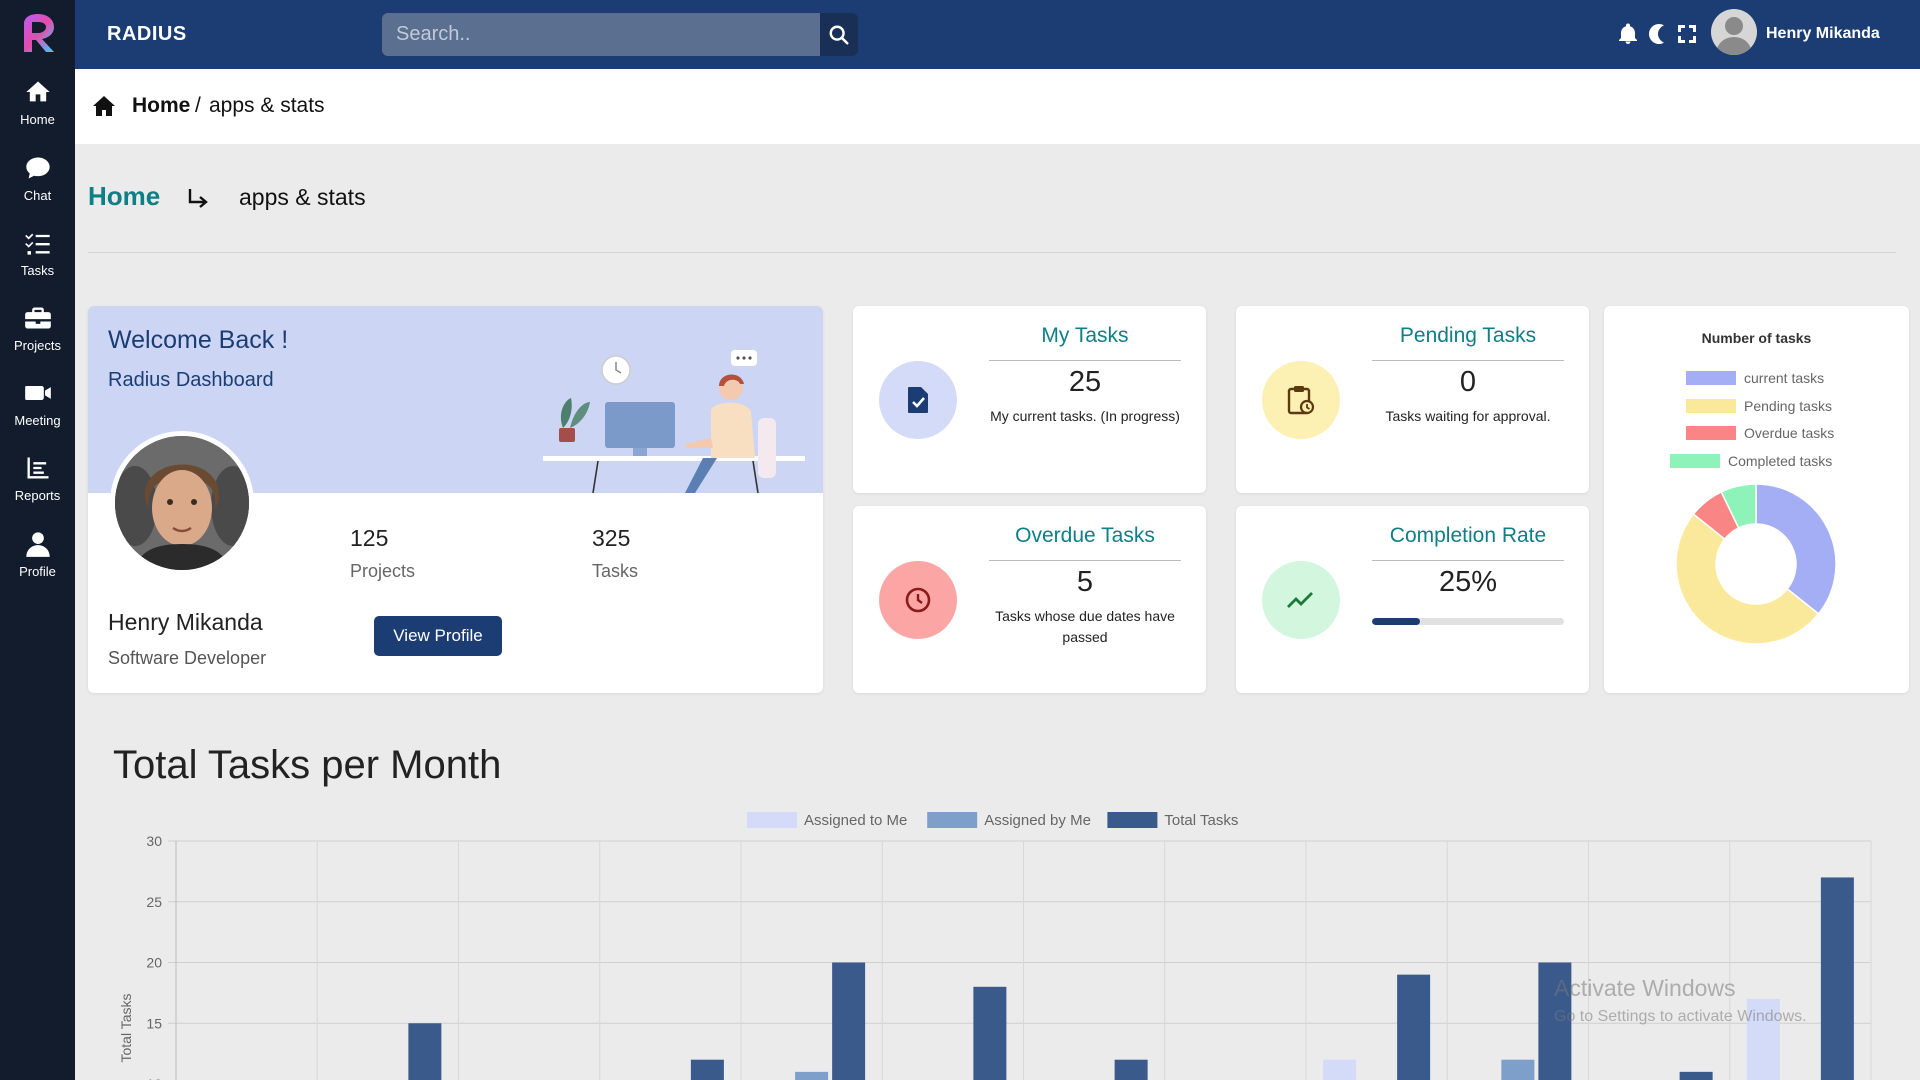 The image size is (1920, 1080). What do you see at coordinates (37, 195) in the screenshot?
I see `sidebar-item-label: Chat` at bounding box center [37, 195].